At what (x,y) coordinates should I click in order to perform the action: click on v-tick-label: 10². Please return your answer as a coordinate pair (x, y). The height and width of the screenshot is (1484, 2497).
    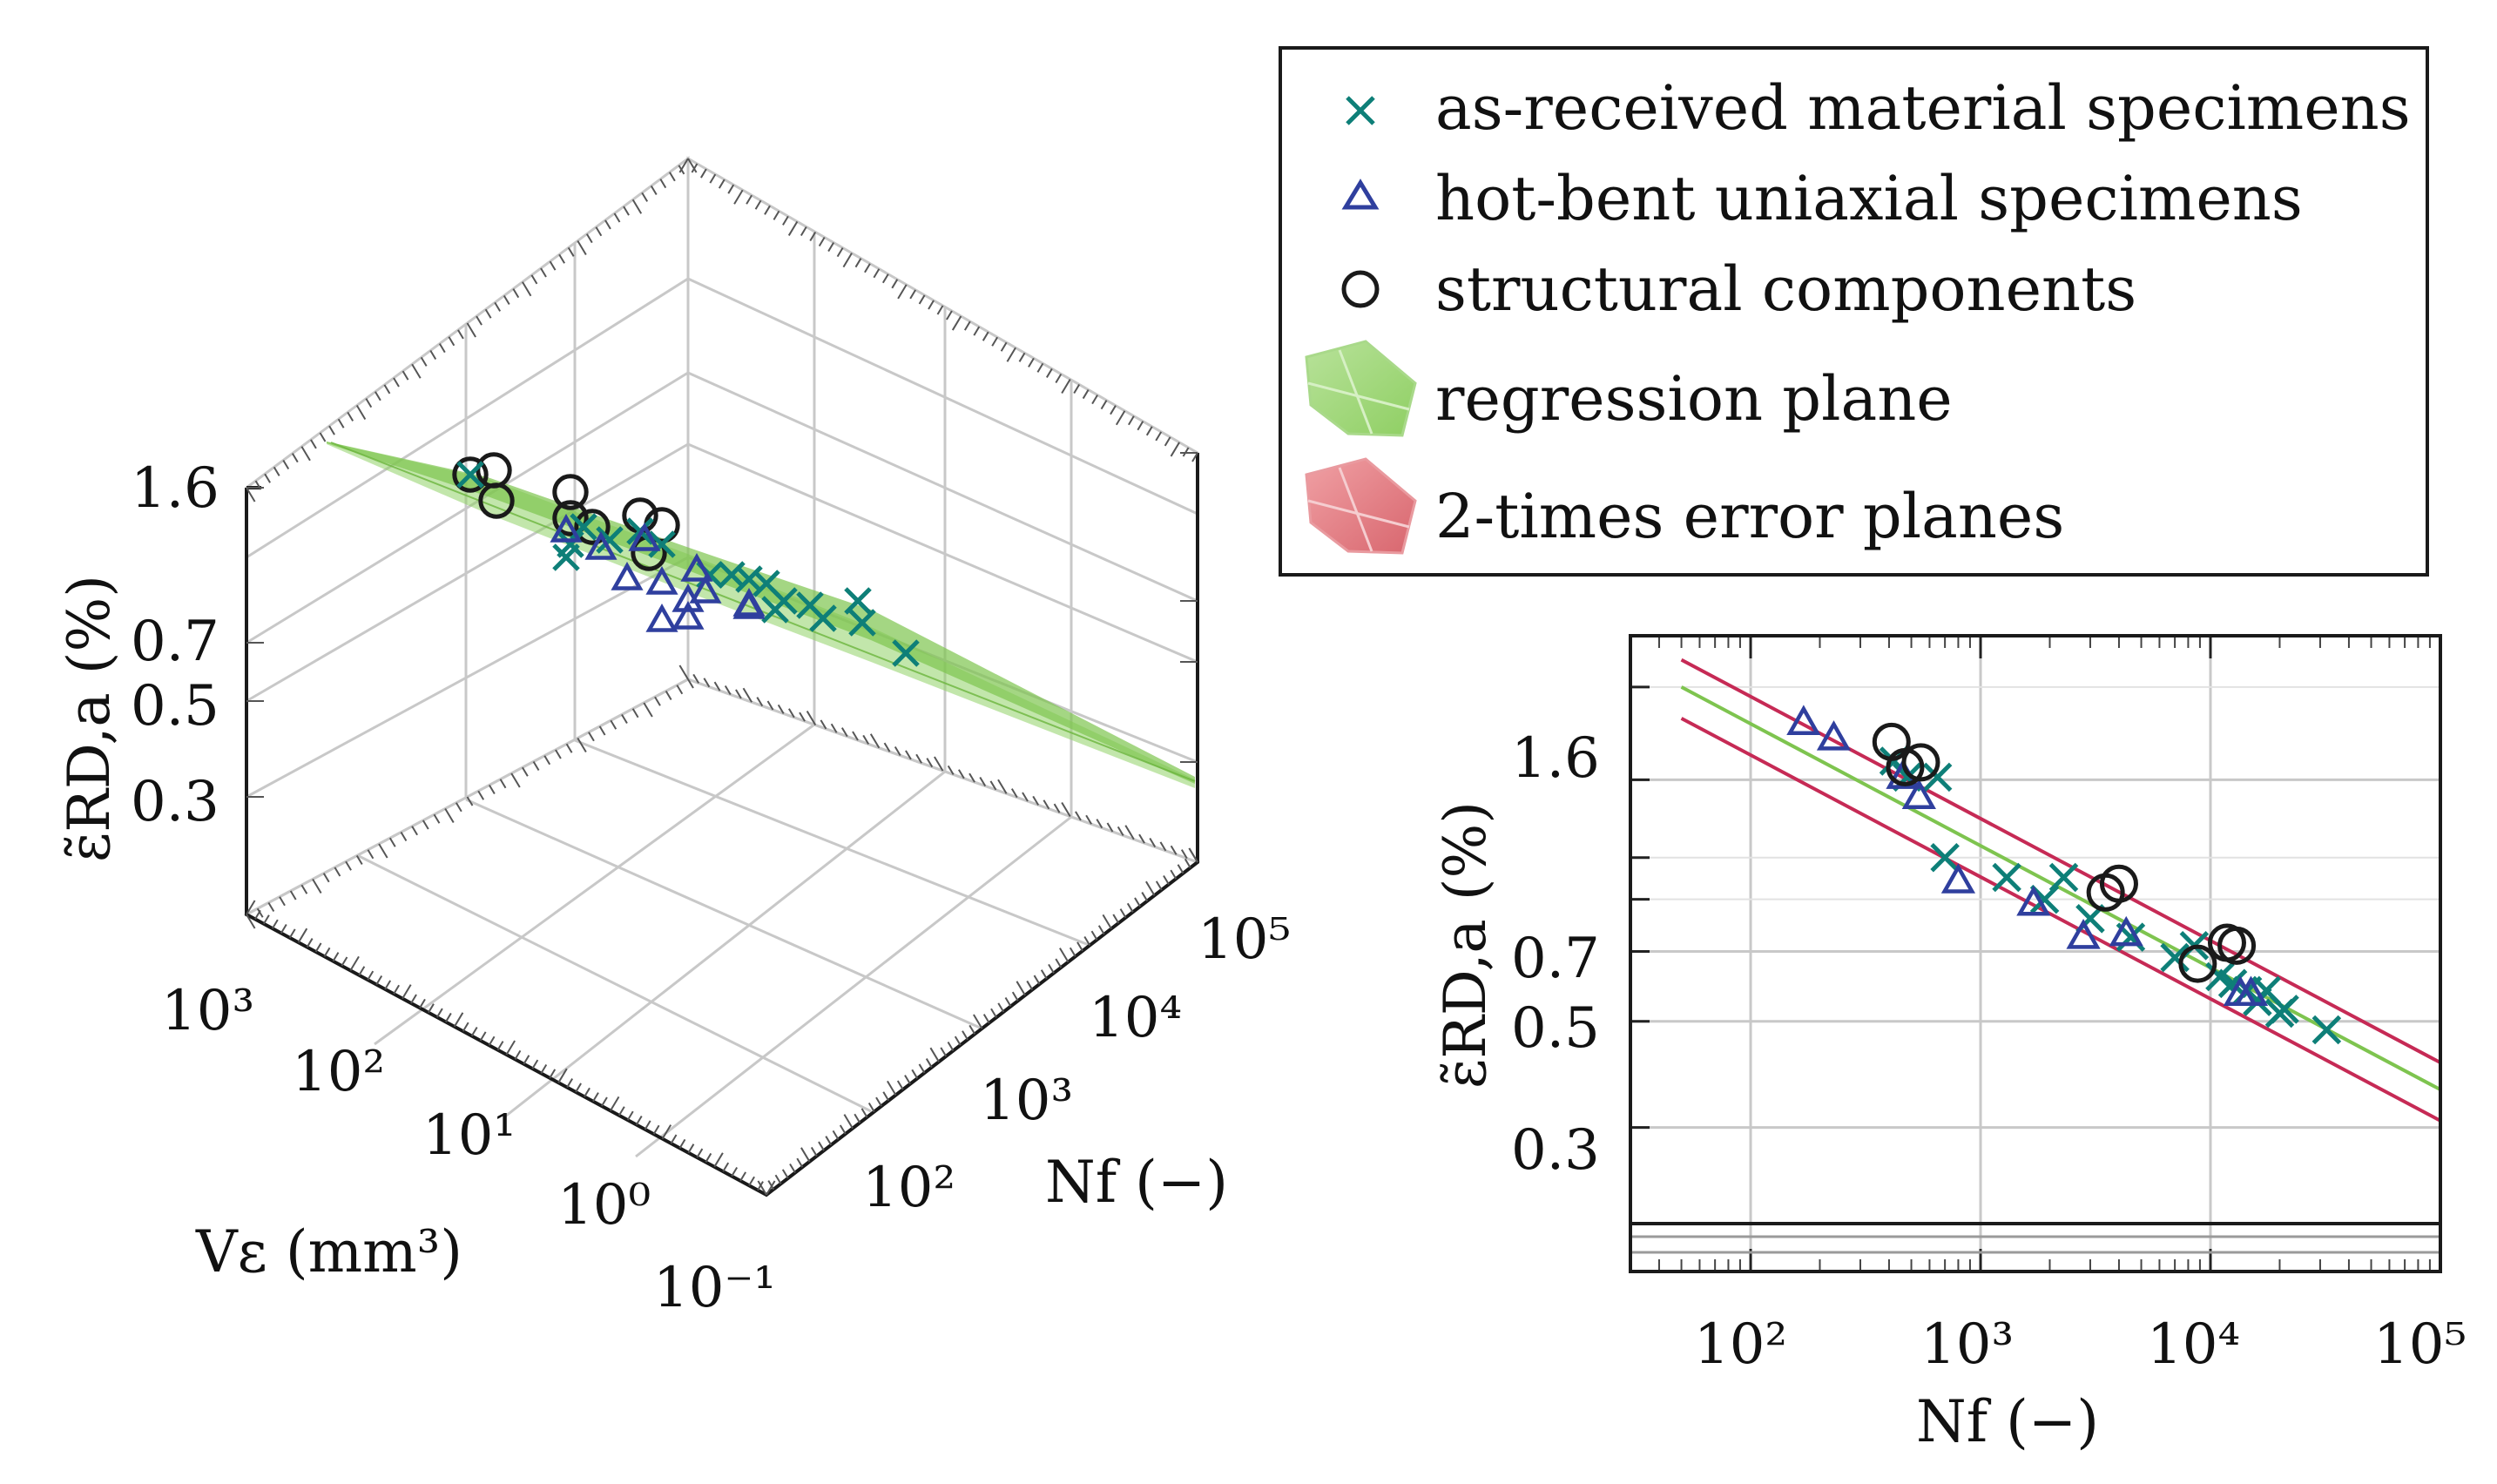
    Looking at the image, I should click on (338, 1072).